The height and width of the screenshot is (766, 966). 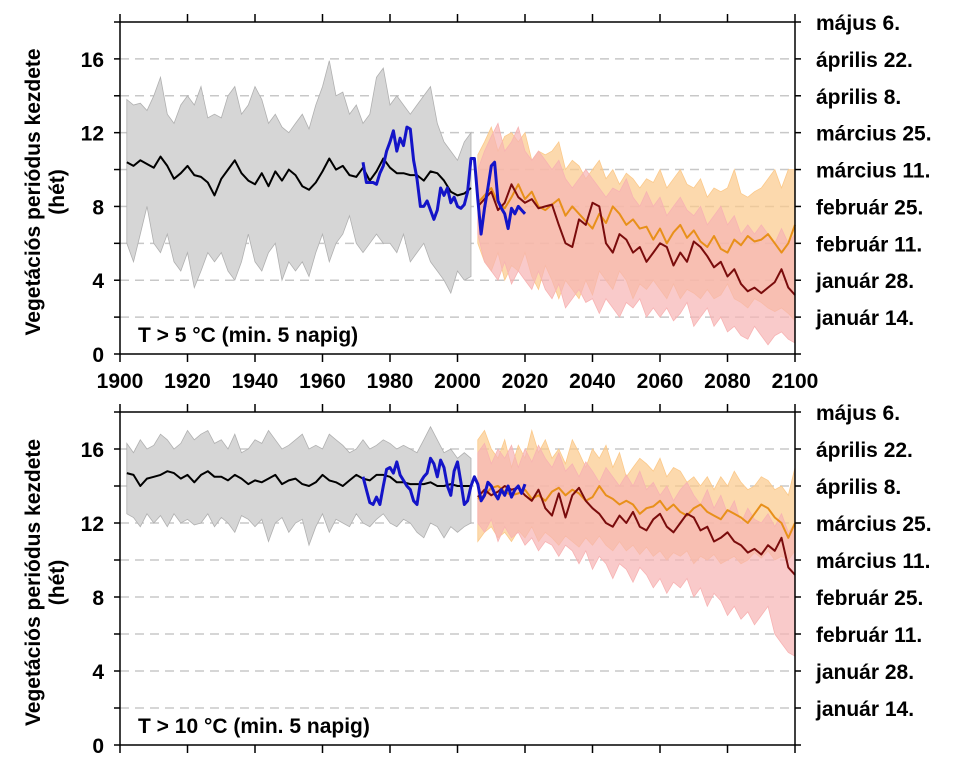 What do you see at coordinates (322, 381) in the screenshot?
I see `x-tick-label: 1960` at bounding box center [322, 381].